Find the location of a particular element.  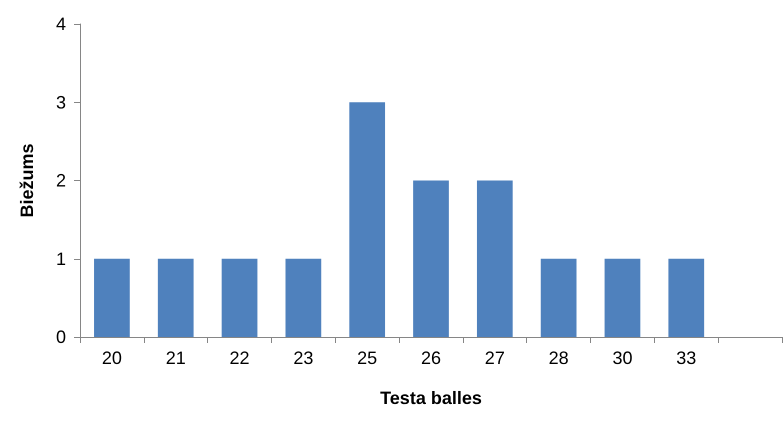

x-tick-label: 23 is located at coordinates (303, 358).